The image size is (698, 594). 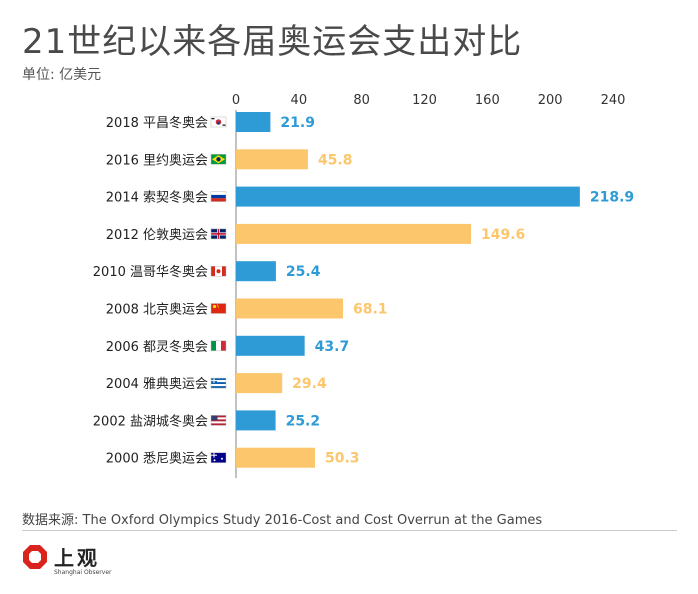 What do you see at coordinates (77, 558) in the screenshot?
I see `logo-text: 上观` at bounding box center [77, 558].